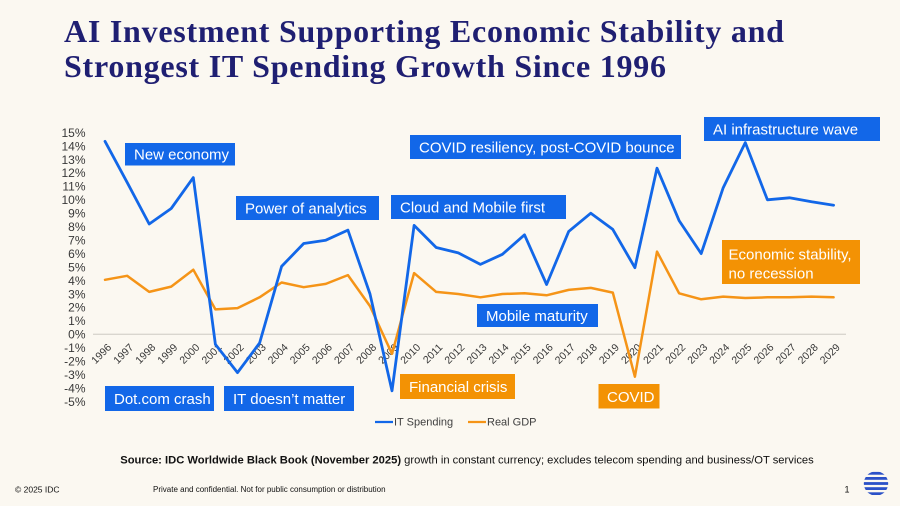  What do you see at coordinates (73, 187) in the screenshot?
I see `svg-text: 11%` at bounding box center [73, 187].